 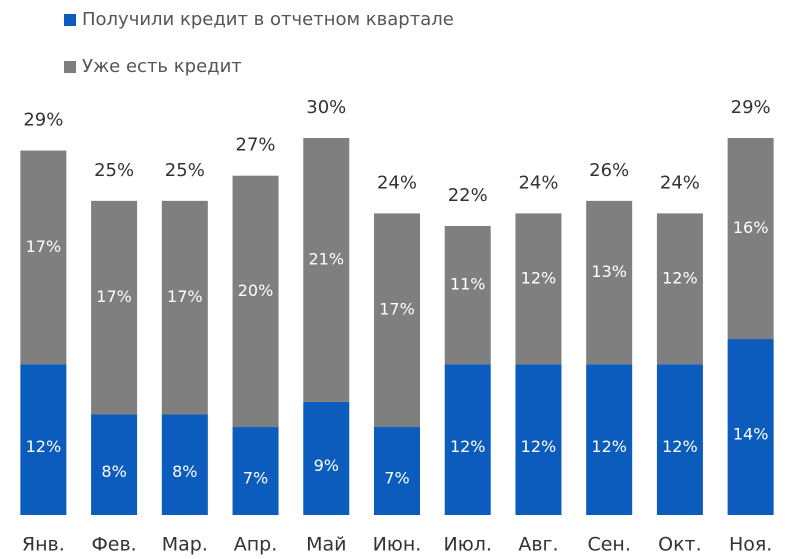 I want to click on x-tick-label: Сен., so click(x=608, y=545).